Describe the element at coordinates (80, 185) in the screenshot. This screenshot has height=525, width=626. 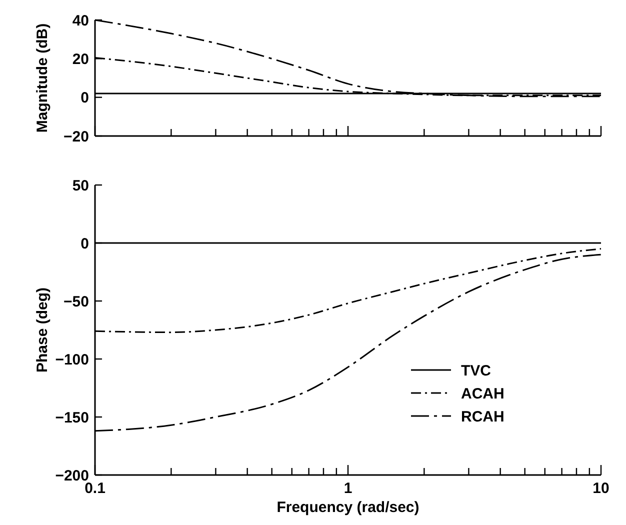
I see `y-tick-label: 50` at that location.